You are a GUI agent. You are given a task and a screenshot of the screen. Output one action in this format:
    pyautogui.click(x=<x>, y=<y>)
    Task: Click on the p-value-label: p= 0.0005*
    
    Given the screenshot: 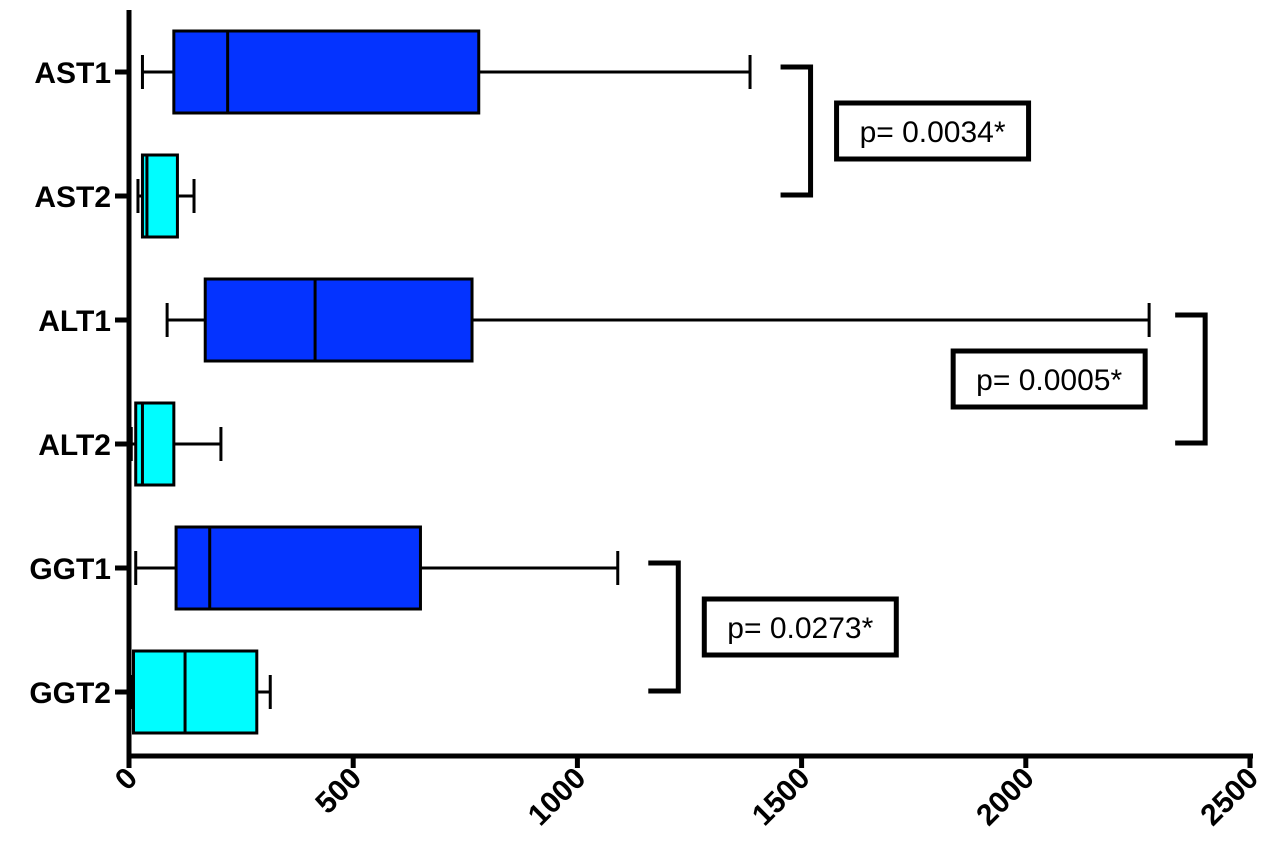 What is the action you would take?
    pyautogui.click(x=1049, y=380)
    